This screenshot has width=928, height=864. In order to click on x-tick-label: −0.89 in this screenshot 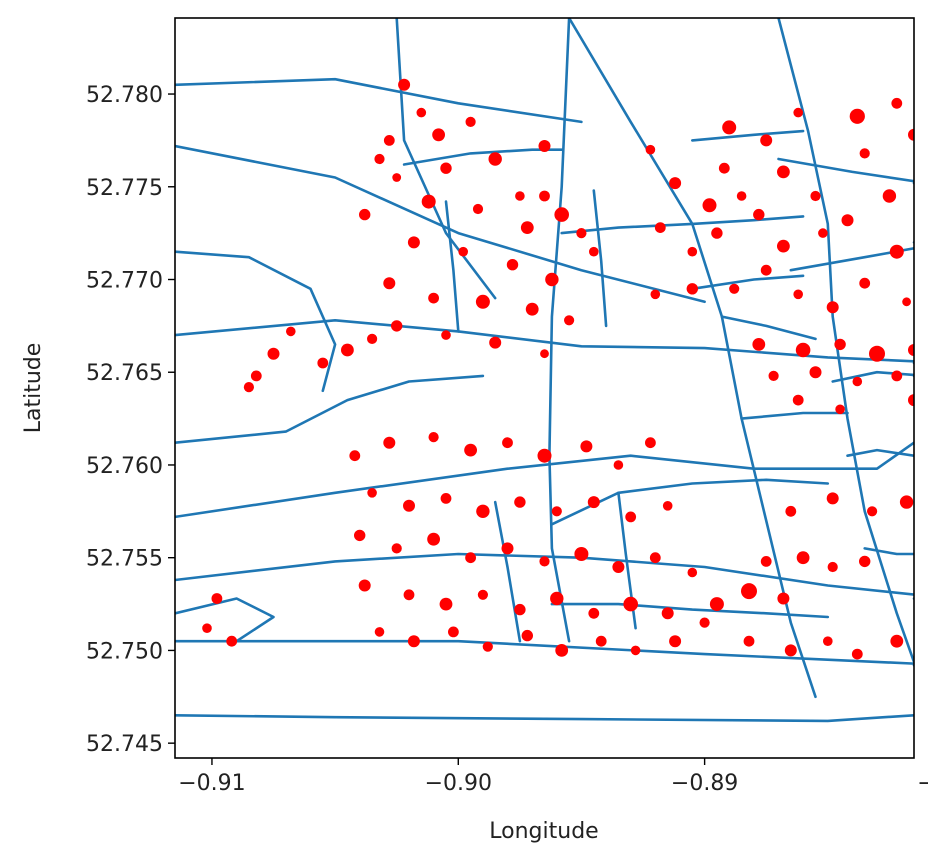, I will do `click(704, 783)`.